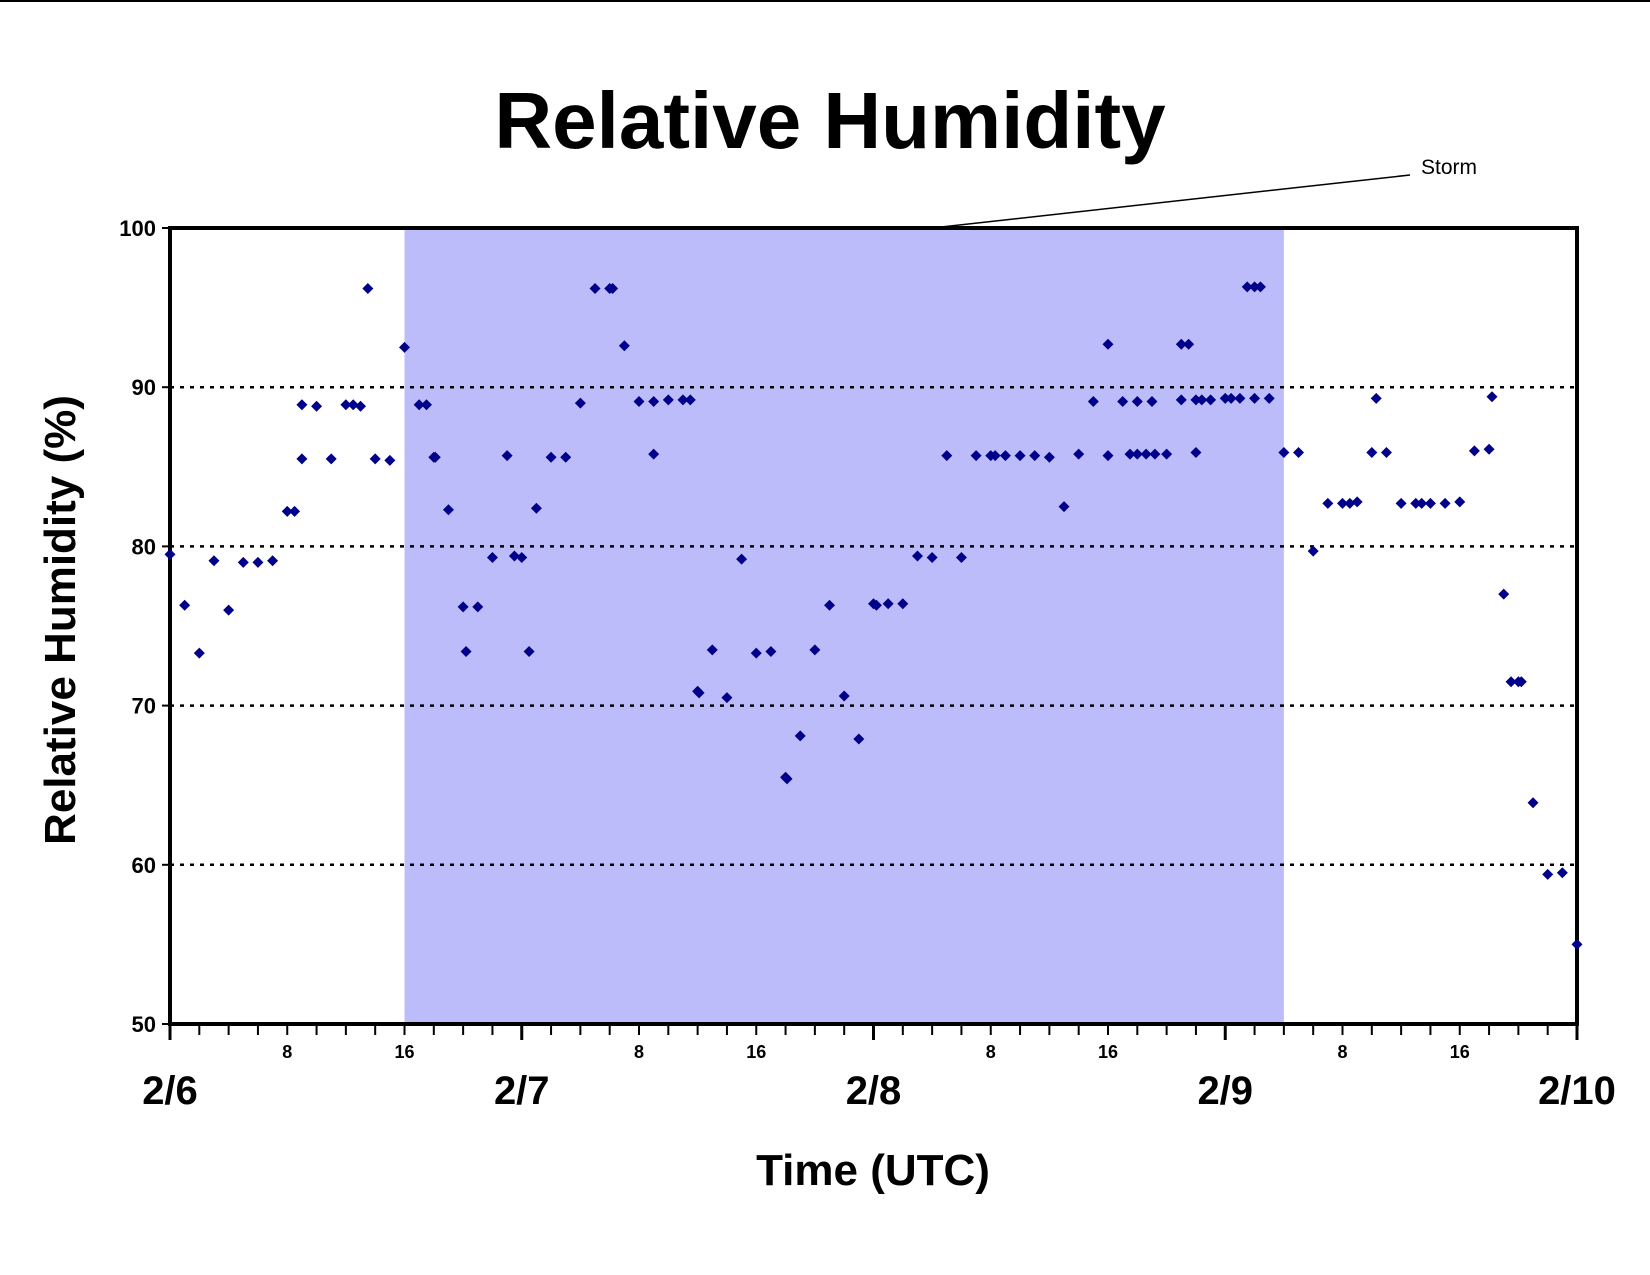  I want to click on x-date-label: 2/8, so click(874, 1091).